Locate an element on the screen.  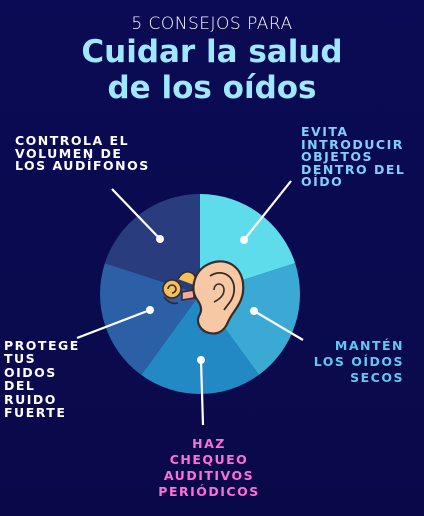
segment-checkups is located at coordinates (200, 344).